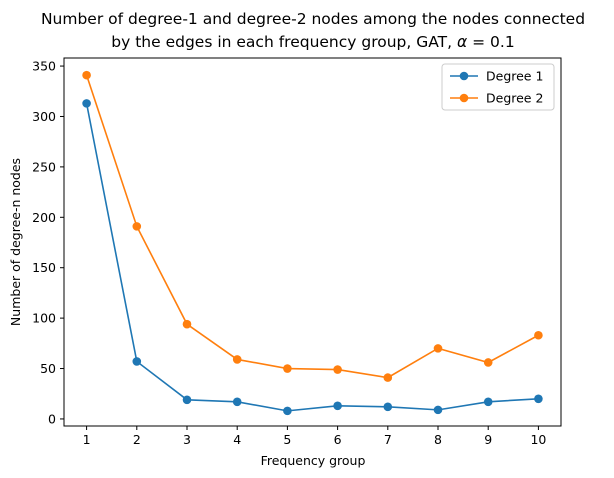 The width and height of the screenshot is (614, 478). I want to click on legend: Degree 1 Degree 2, so click(498, 87).